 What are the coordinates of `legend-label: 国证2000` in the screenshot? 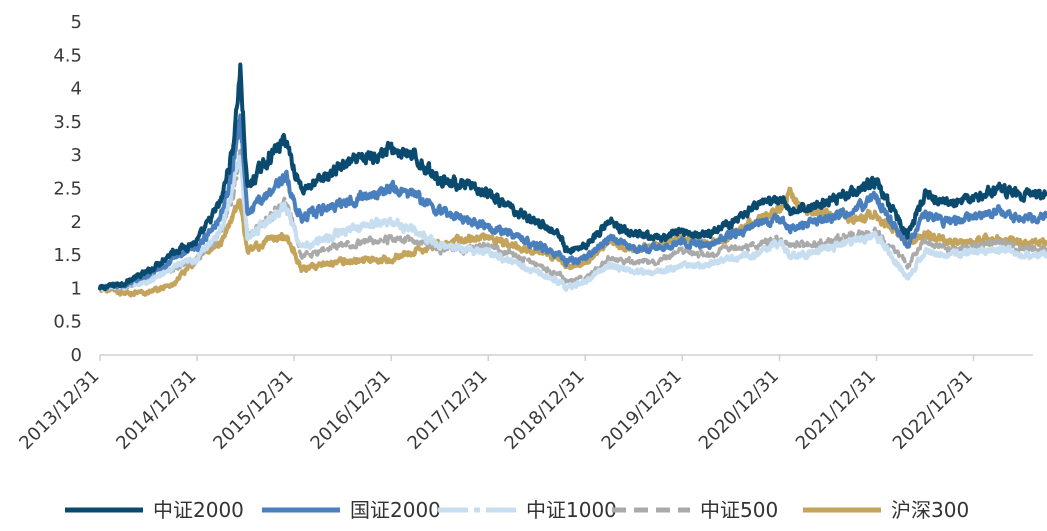 It's located at (395, 510).